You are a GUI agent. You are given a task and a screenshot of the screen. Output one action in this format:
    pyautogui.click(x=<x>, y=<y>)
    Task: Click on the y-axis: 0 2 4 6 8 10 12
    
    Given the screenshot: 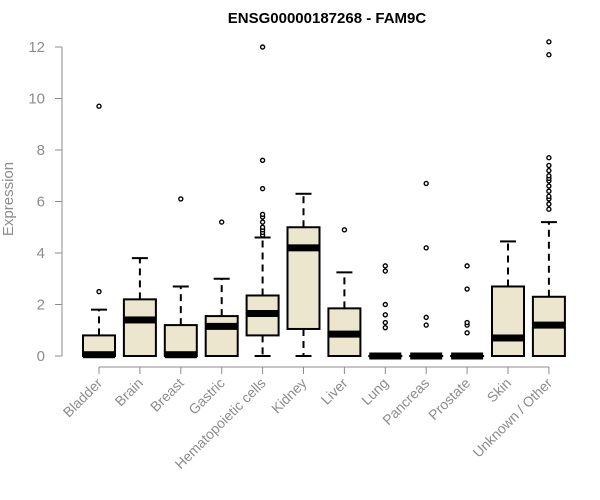 What is the action you would take?
    pyautogui.click(x=45, y=202)
    